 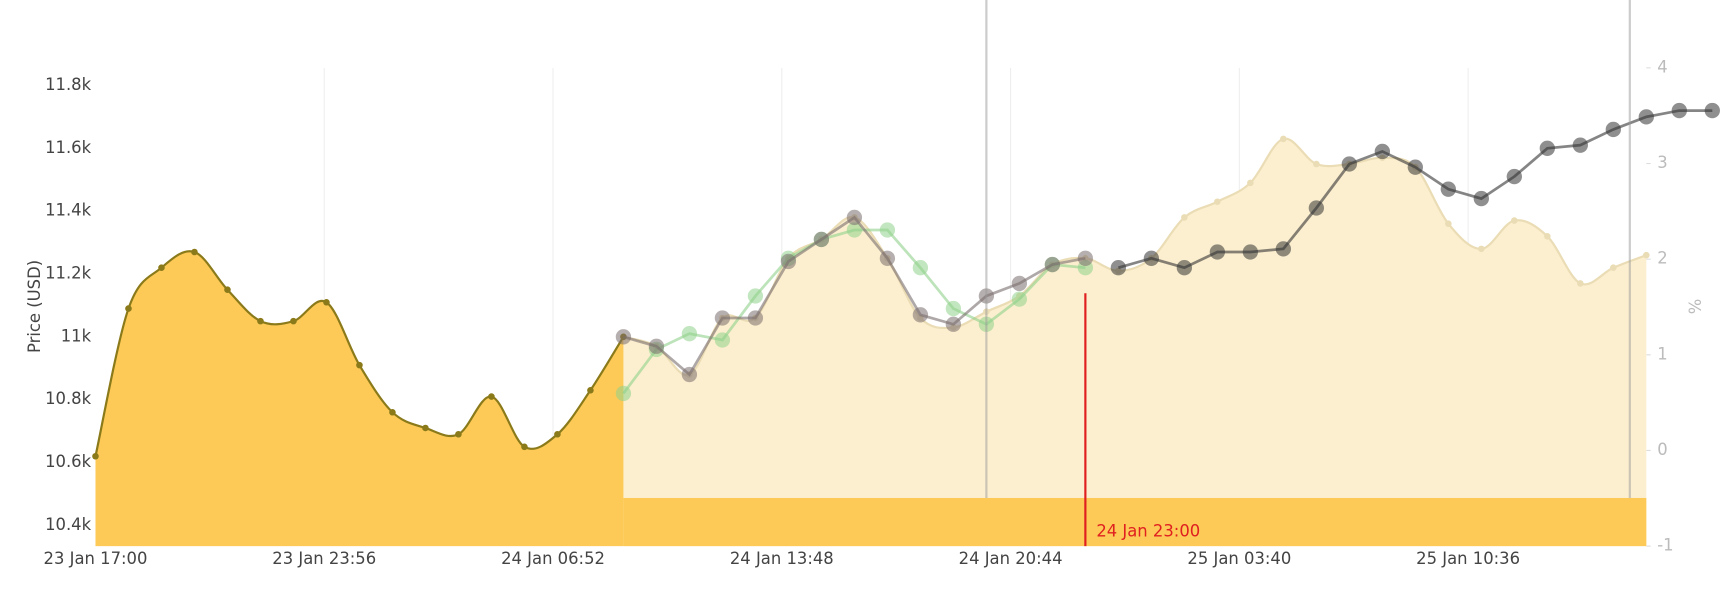 What do you see at coordinates (359, 353) in the screenshot?
I see `line` at bounding box center [359, 353].